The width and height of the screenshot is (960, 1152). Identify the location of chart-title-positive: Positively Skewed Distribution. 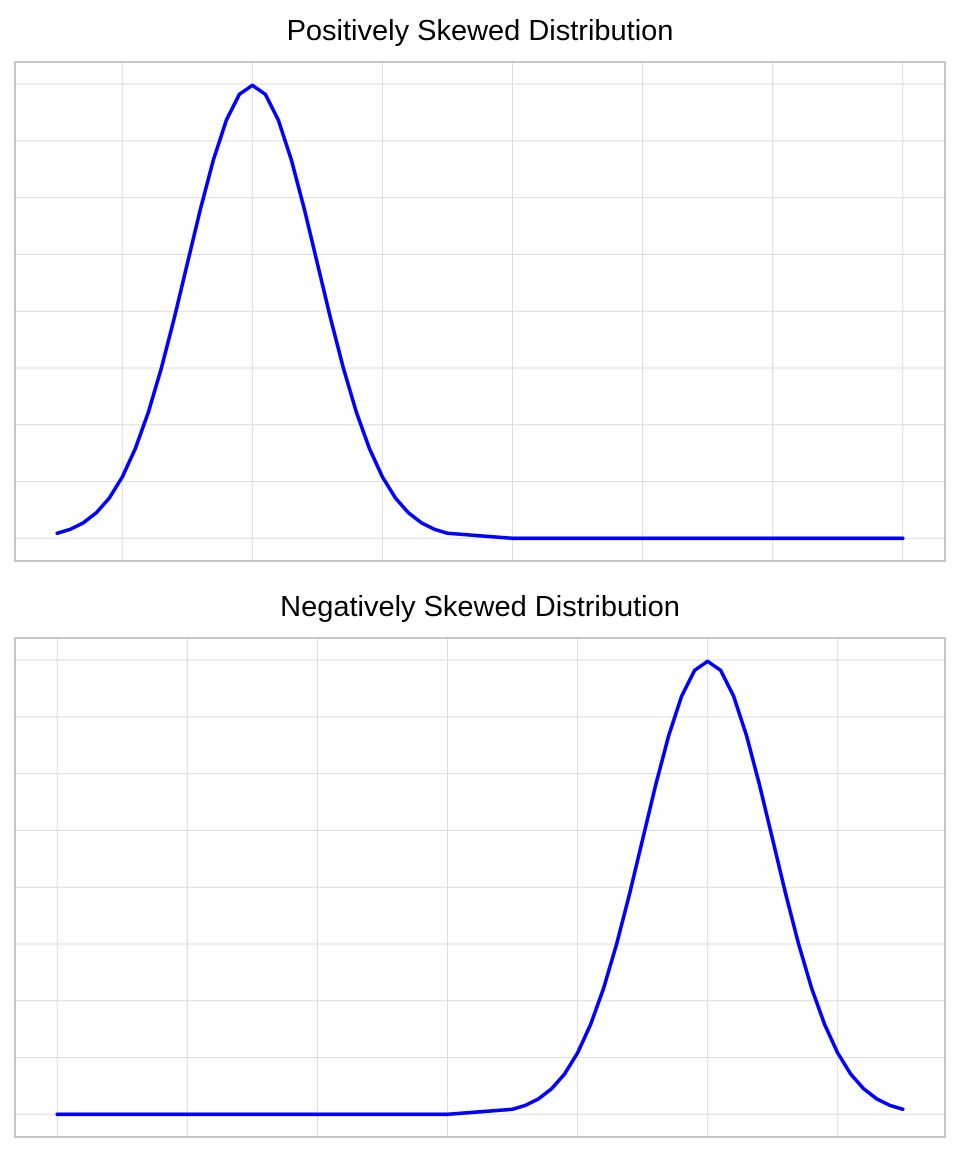
(480, 31).